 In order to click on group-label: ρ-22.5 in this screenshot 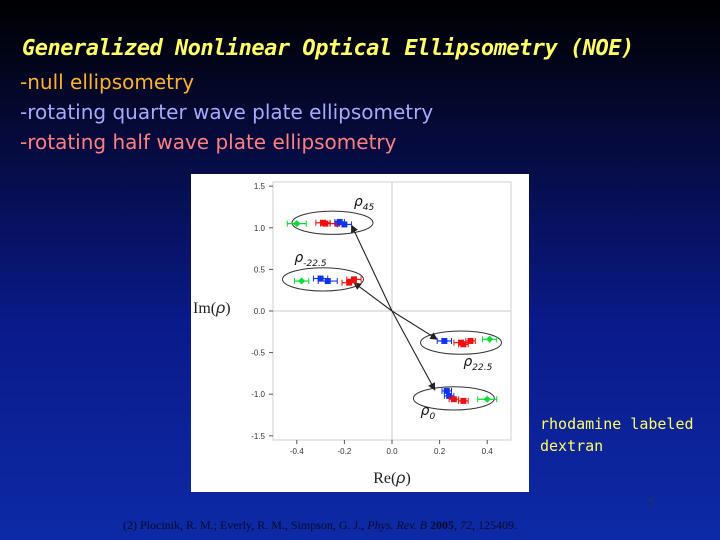, I will do `click(310, 259)`.